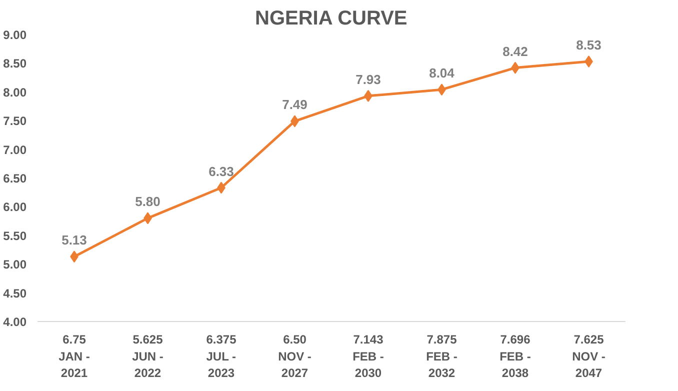  I want to click on text: 5.80, so click(147, 202).